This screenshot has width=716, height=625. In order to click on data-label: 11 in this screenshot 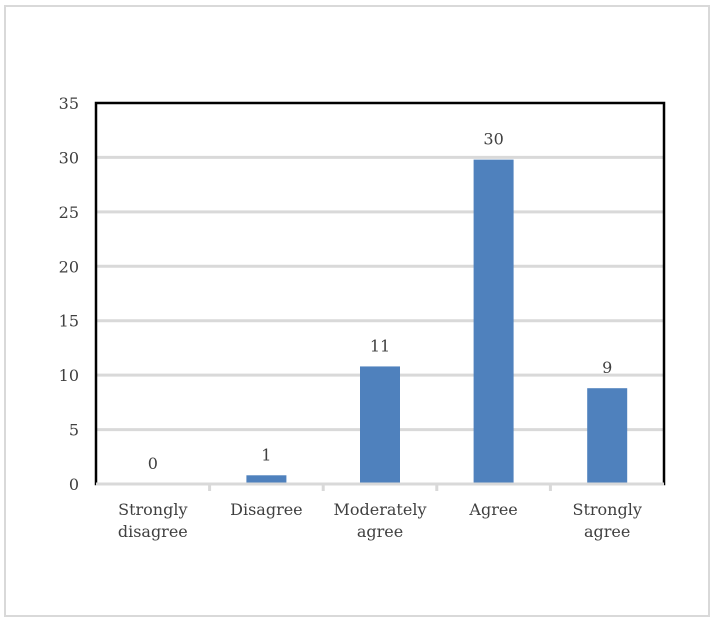, I will do `click(380, 345)`.